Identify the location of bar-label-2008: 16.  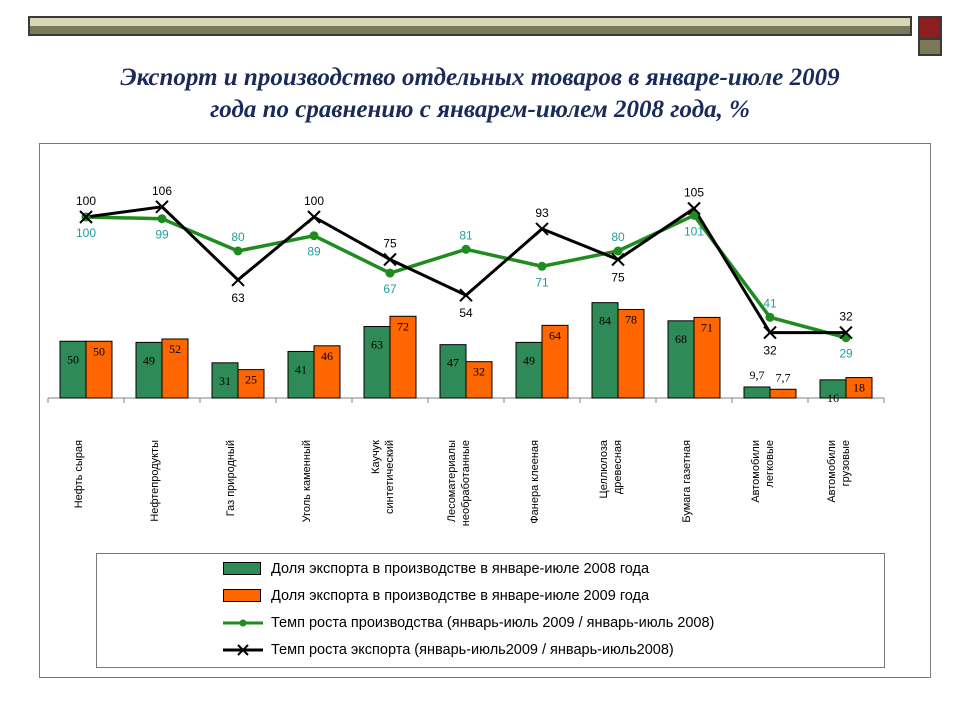
(833, 398).